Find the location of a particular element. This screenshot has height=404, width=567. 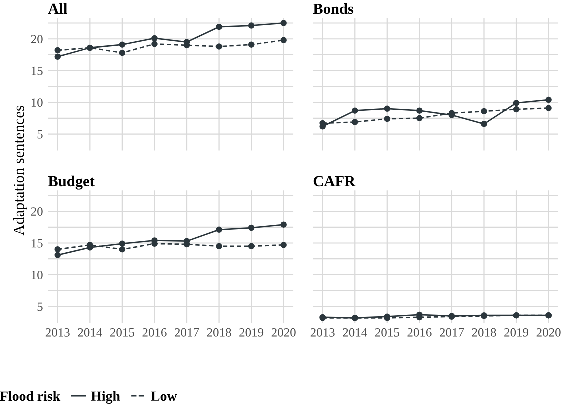

legend-label: Low is located at coordinates (164, 397).